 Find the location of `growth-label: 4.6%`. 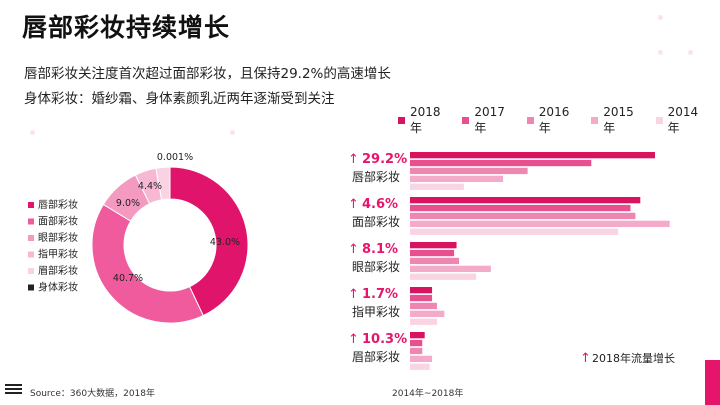

growth-label: 4.6% is located at coordinates (380, 204).